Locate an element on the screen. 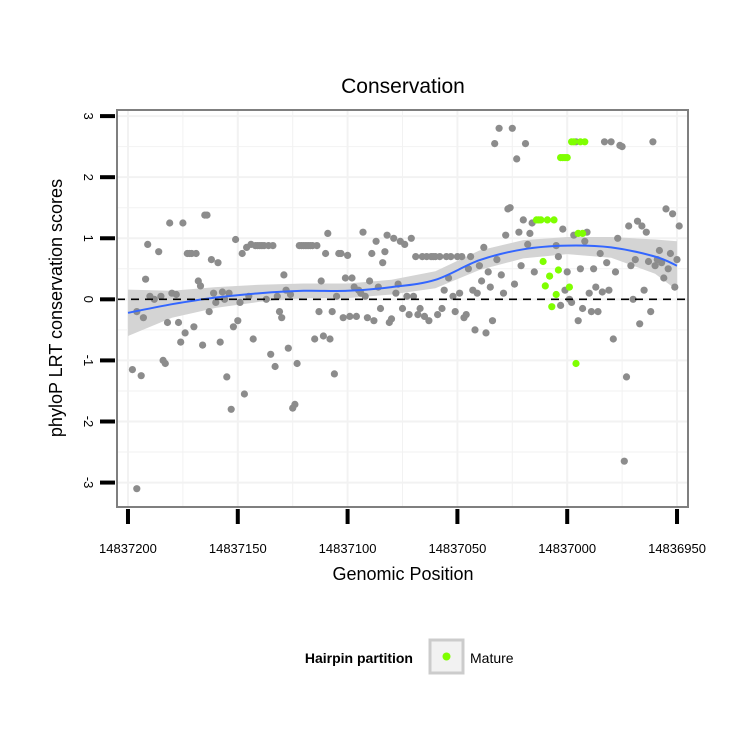 The width and height of the screenshot is (750, 755). mature-points-layer is located at coordinates (560, 253).